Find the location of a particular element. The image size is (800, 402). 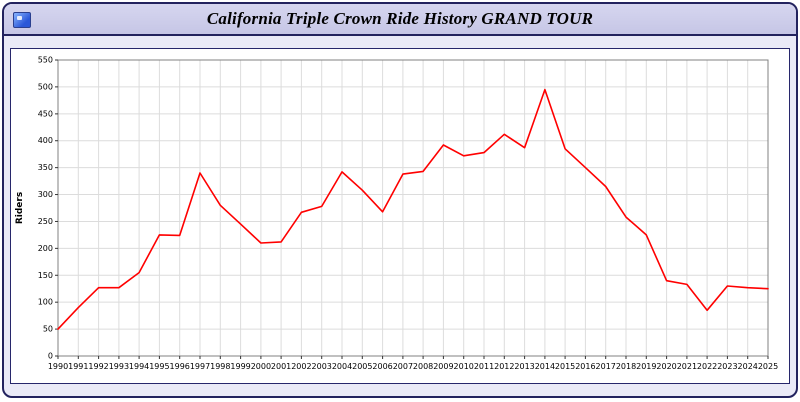

svg-text: 2009 is located at coordinates (443, 366).